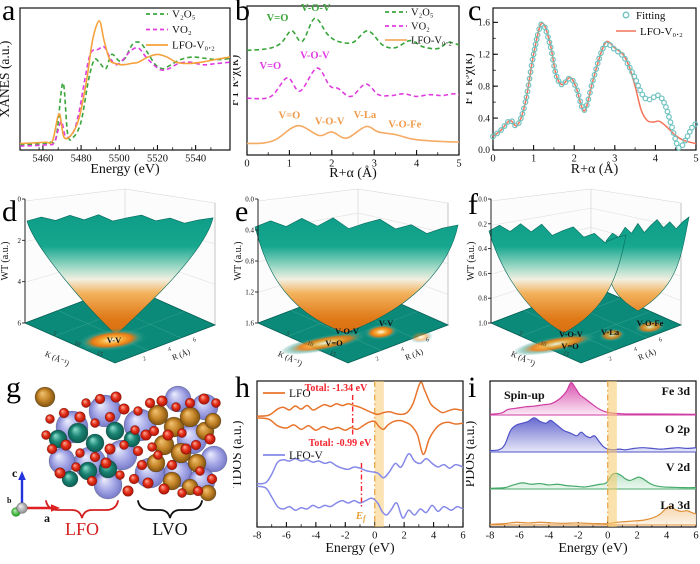 The image size is (700, 564). I want to click on orbital-label: La 3d, so click(675, 505).